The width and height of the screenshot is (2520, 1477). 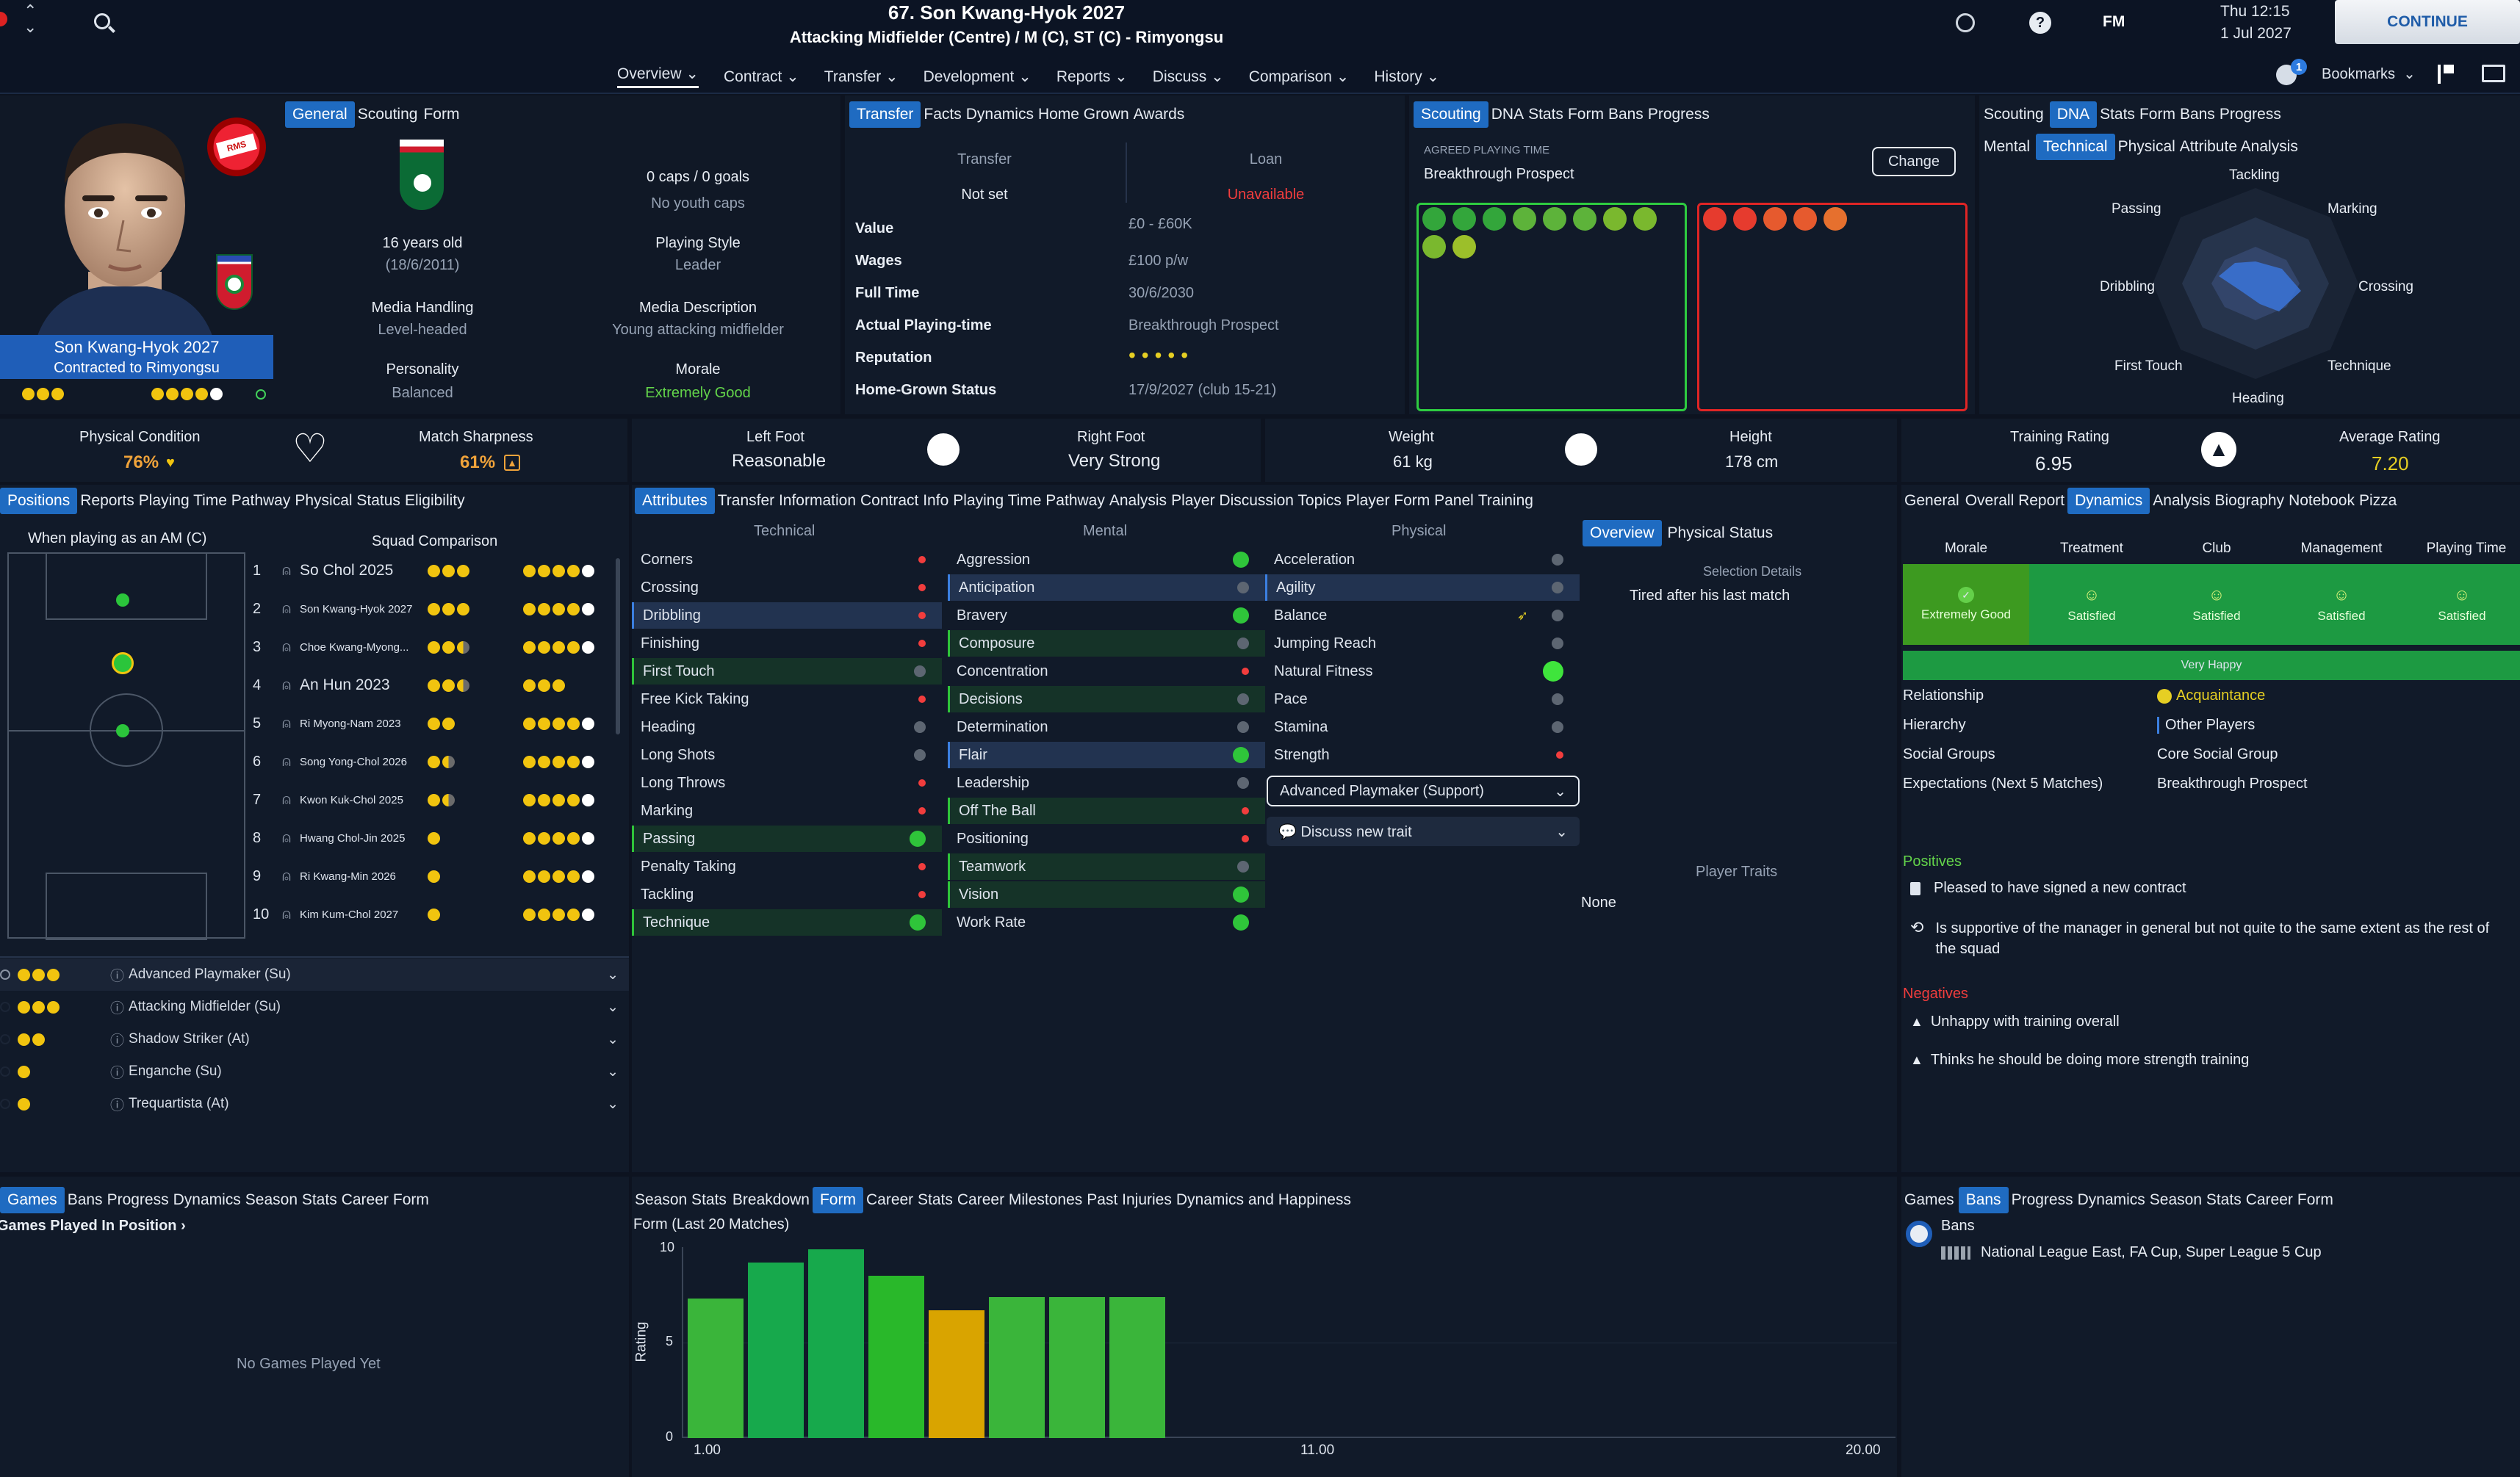 What do you see at coordinates (314, 1007) in the screenshot?
I see `role-row: ⓘ Attacking Midfielder (Su) ⌄` at bounding box center [314, 1007].